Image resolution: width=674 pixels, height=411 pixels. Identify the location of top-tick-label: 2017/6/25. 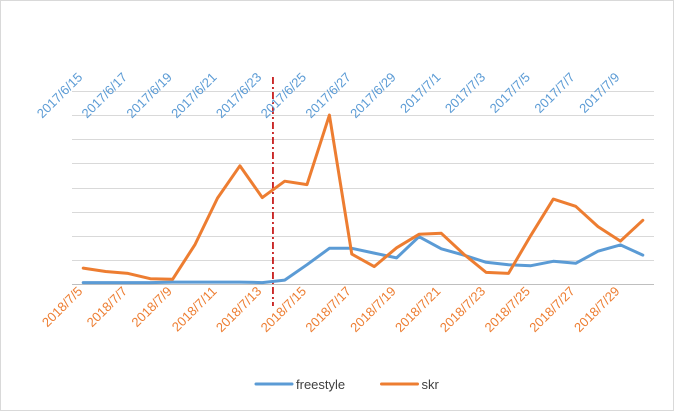
(284, 96).